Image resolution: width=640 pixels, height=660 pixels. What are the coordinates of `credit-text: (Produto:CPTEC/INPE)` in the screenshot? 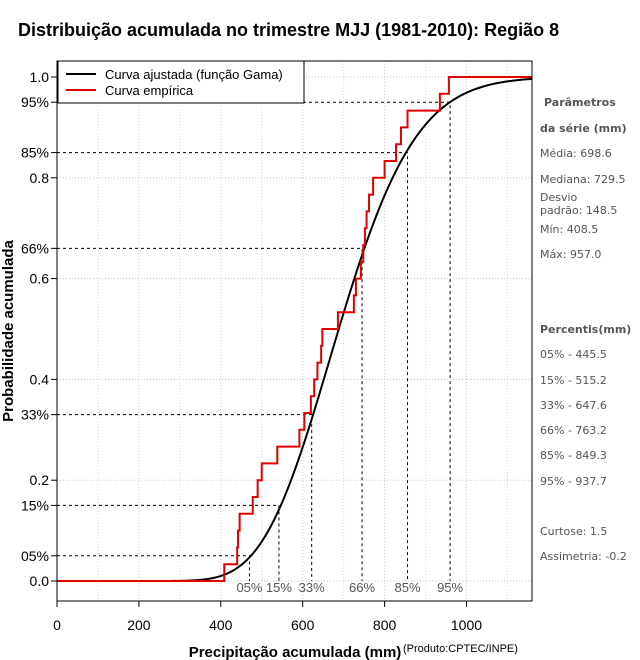 It's located at (460, 649).